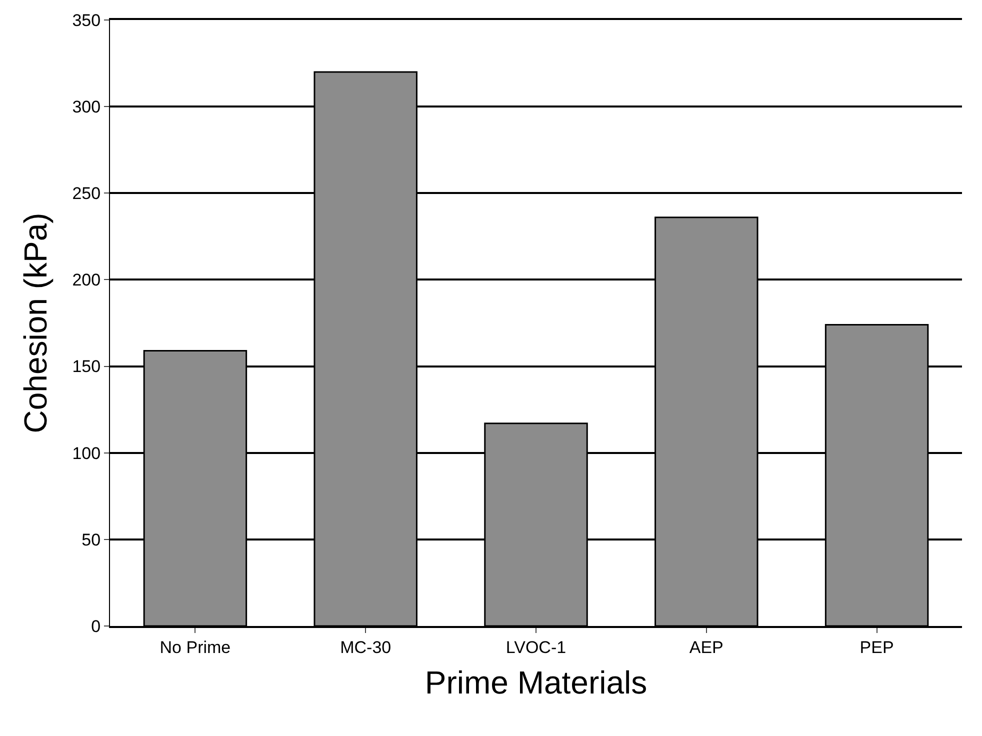 Image resolution: width=982 pixels, height=736 pixels. Describe the element at coordinates (86, 194) in the screenshot. I see `y-tick-label: 250` at that location.